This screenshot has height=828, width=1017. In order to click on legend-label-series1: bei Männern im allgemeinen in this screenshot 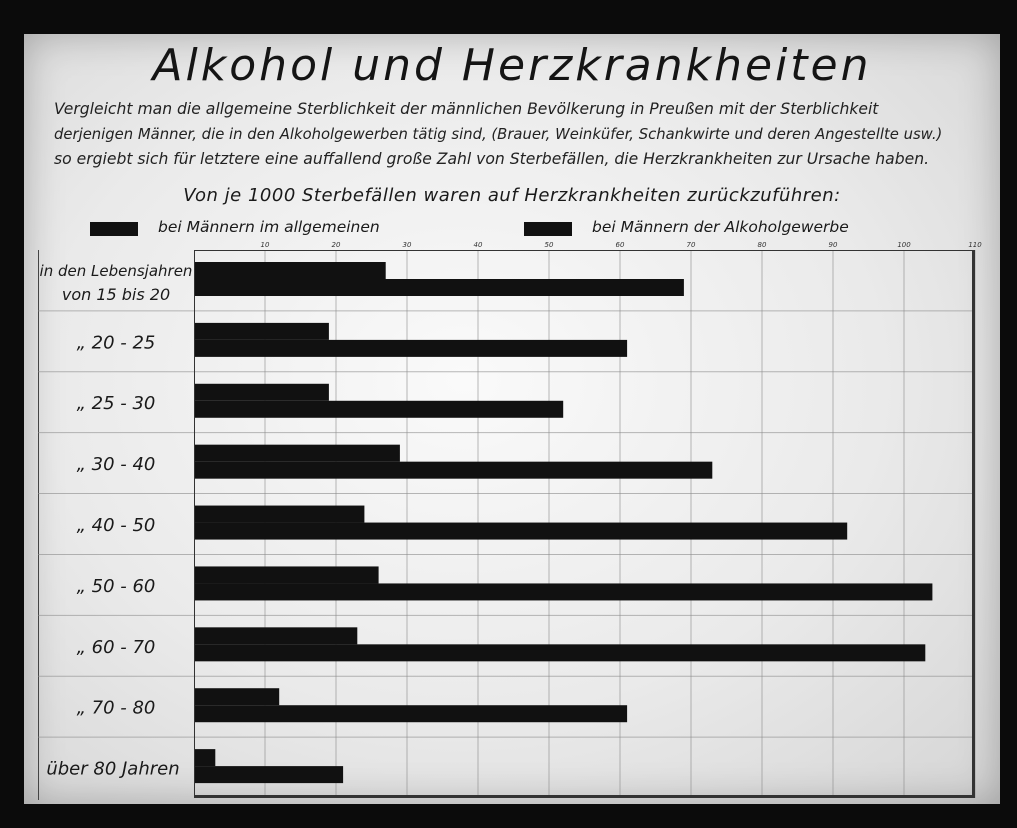, I will do `click(269, 227)`.